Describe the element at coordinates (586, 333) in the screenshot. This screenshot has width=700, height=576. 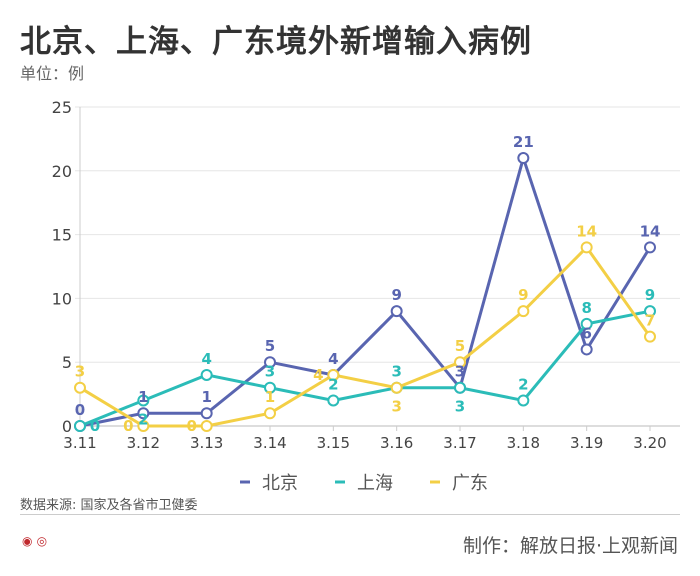
I see `data-label: 6` at that location.